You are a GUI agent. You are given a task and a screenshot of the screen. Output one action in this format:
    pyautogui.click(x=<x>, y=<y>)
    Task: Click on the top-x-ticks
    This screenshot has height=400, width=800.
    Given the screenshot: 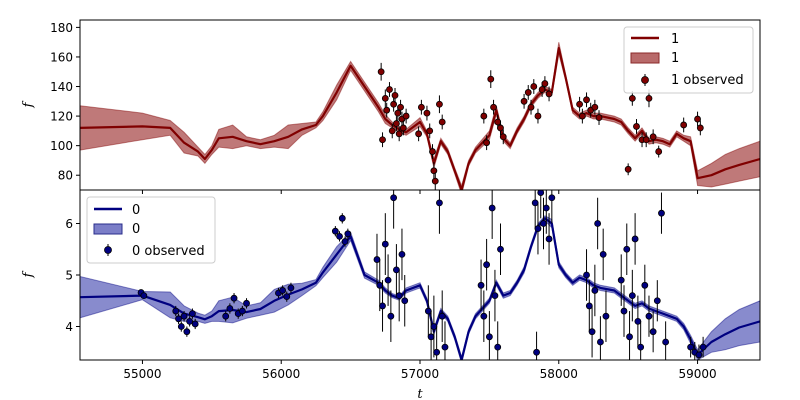 What is the action you would take?
    pyautogui.click(x=420, y=192)
    